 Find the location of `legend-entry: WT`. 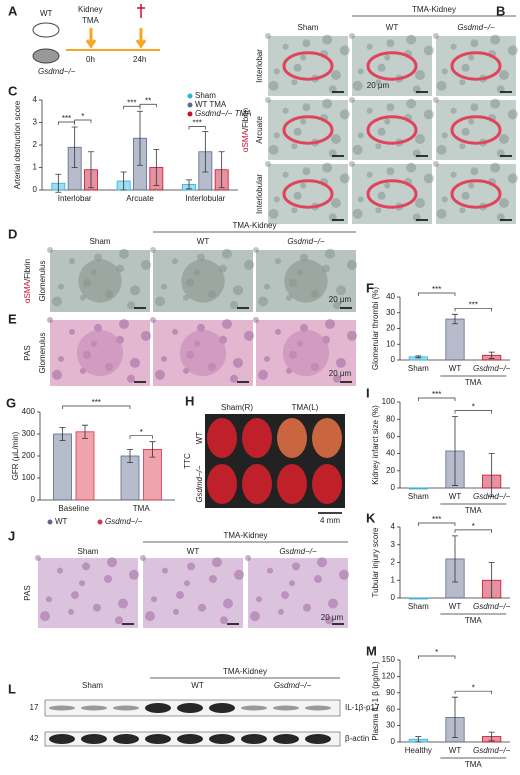

legend-entry: WT is located at coordinates (61, 521).